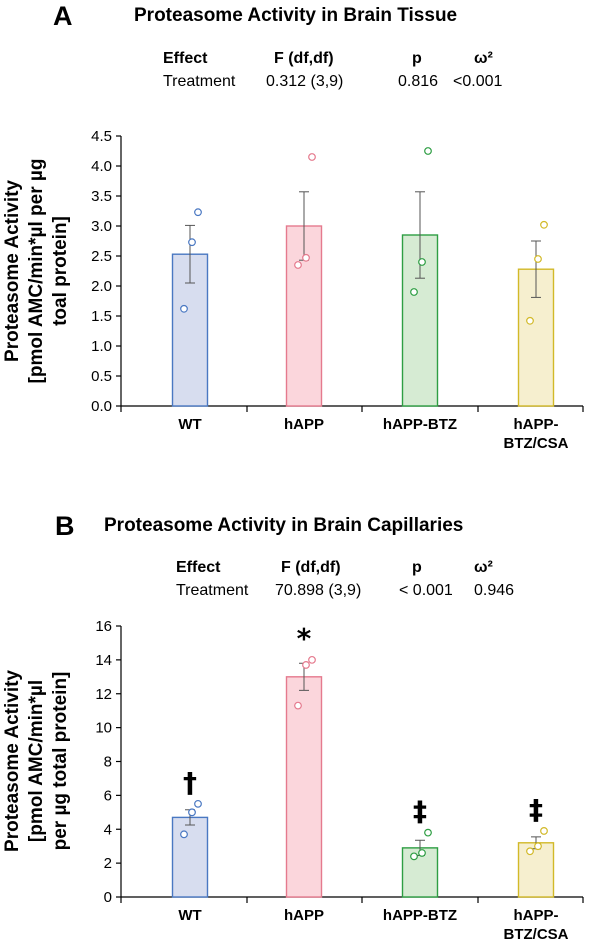  I want to click on panel-b-y-tick-label: 8, so click(108, 762).